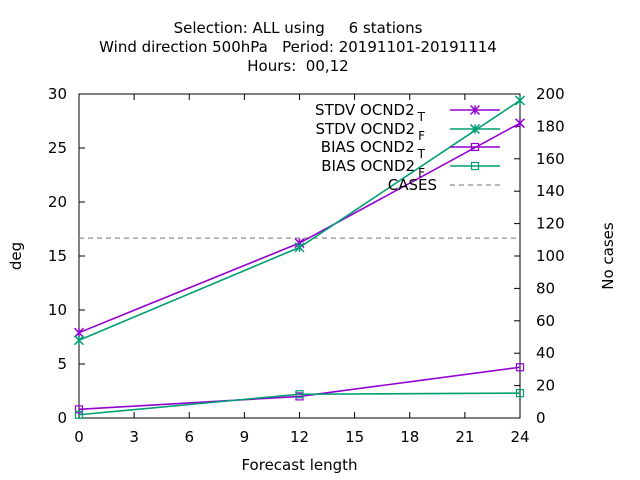 The image size is (640, 480). I want to click on x-tick-label: 3, so click(134, 437).